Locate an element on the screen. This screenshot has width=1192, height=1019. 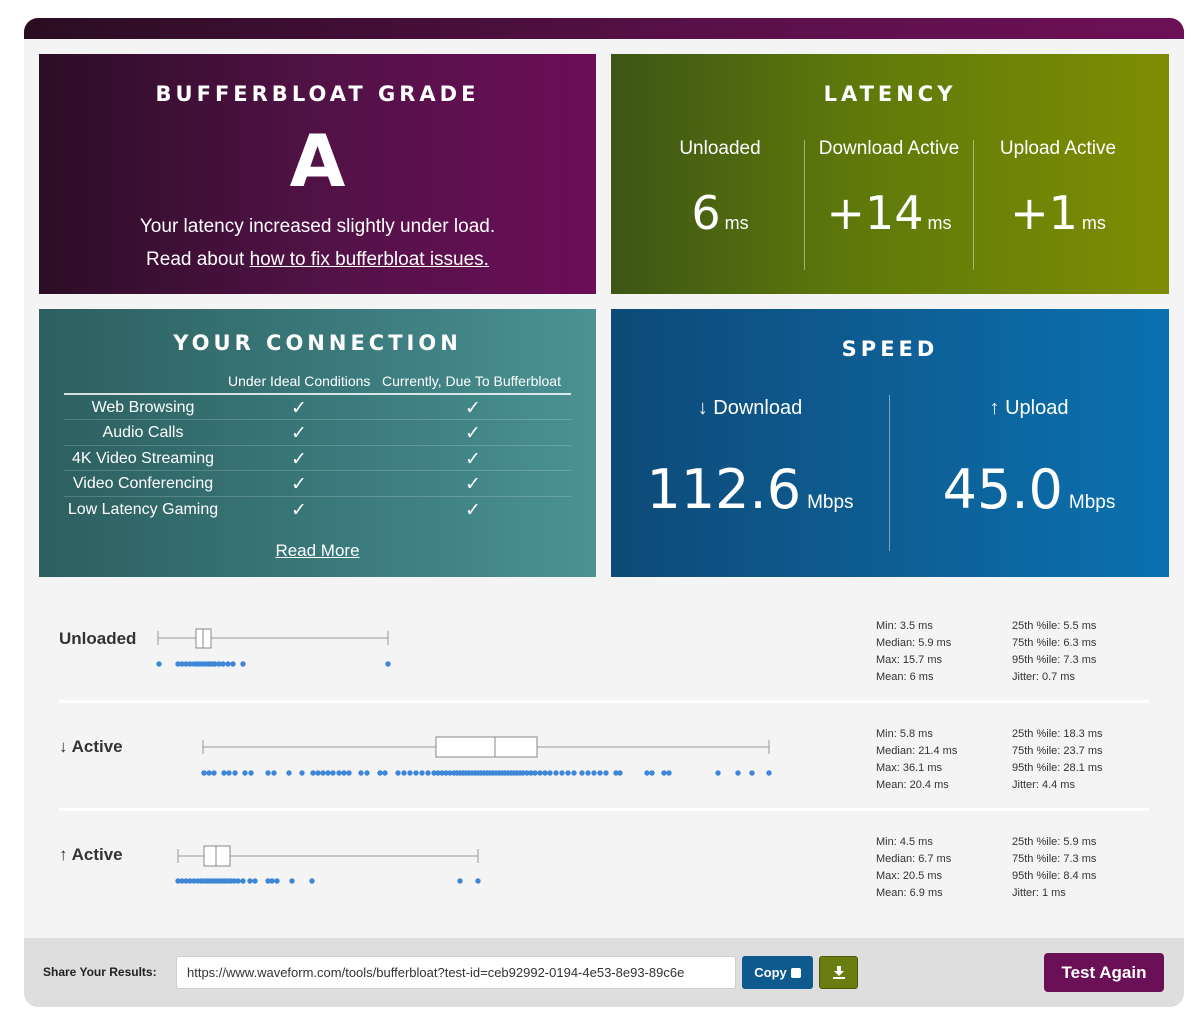
connection-title: YOUR CONNECTION is located at coordinates (317, 343).